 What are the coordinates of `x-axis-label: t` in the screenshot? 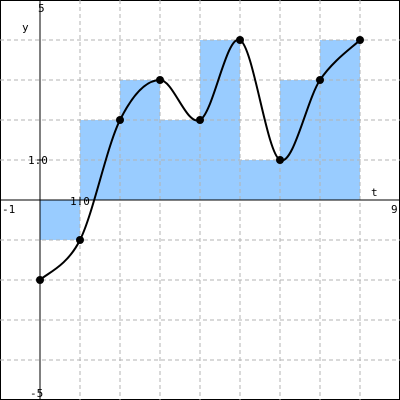 It's located at (374, 192).